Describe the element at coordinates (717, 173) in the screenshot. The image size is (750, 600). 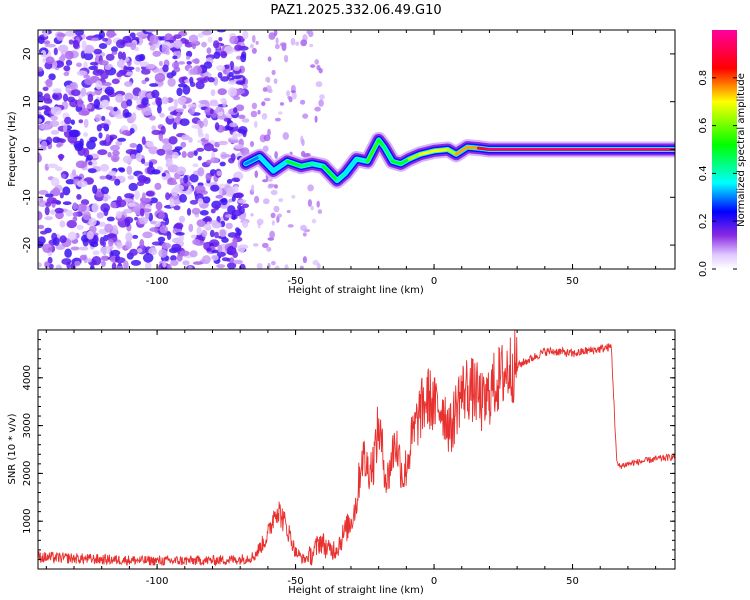
I see `colorbar-ticks: 0.0 0.2 0.4 0.6 0.8` at that location.